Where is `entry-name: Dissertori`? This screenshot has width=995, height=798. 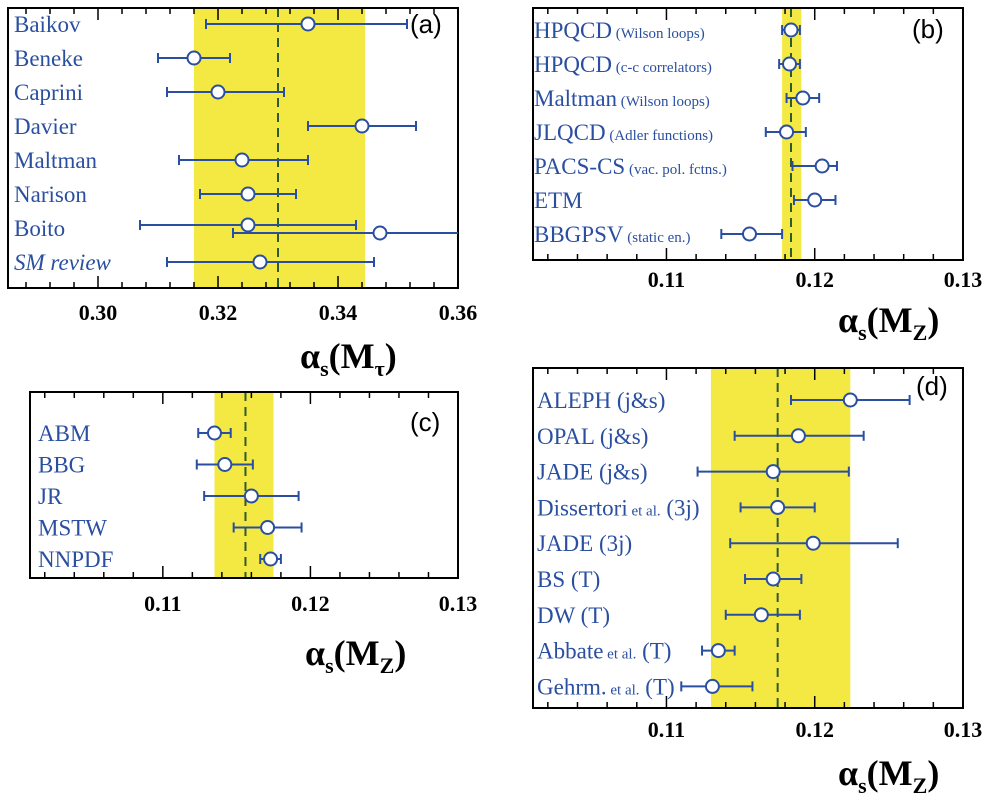
entry-name: Dissertori is located at coordinates (582, 507).